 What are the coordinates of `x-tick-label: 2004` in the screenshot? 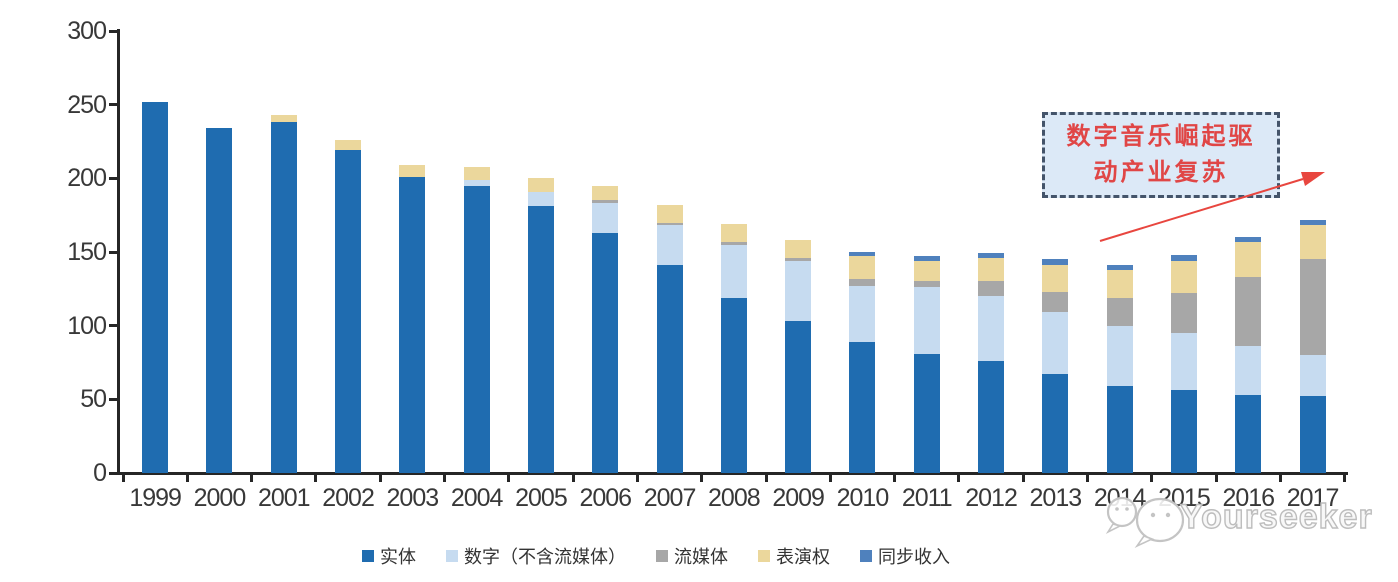 It's located at (477, 498).